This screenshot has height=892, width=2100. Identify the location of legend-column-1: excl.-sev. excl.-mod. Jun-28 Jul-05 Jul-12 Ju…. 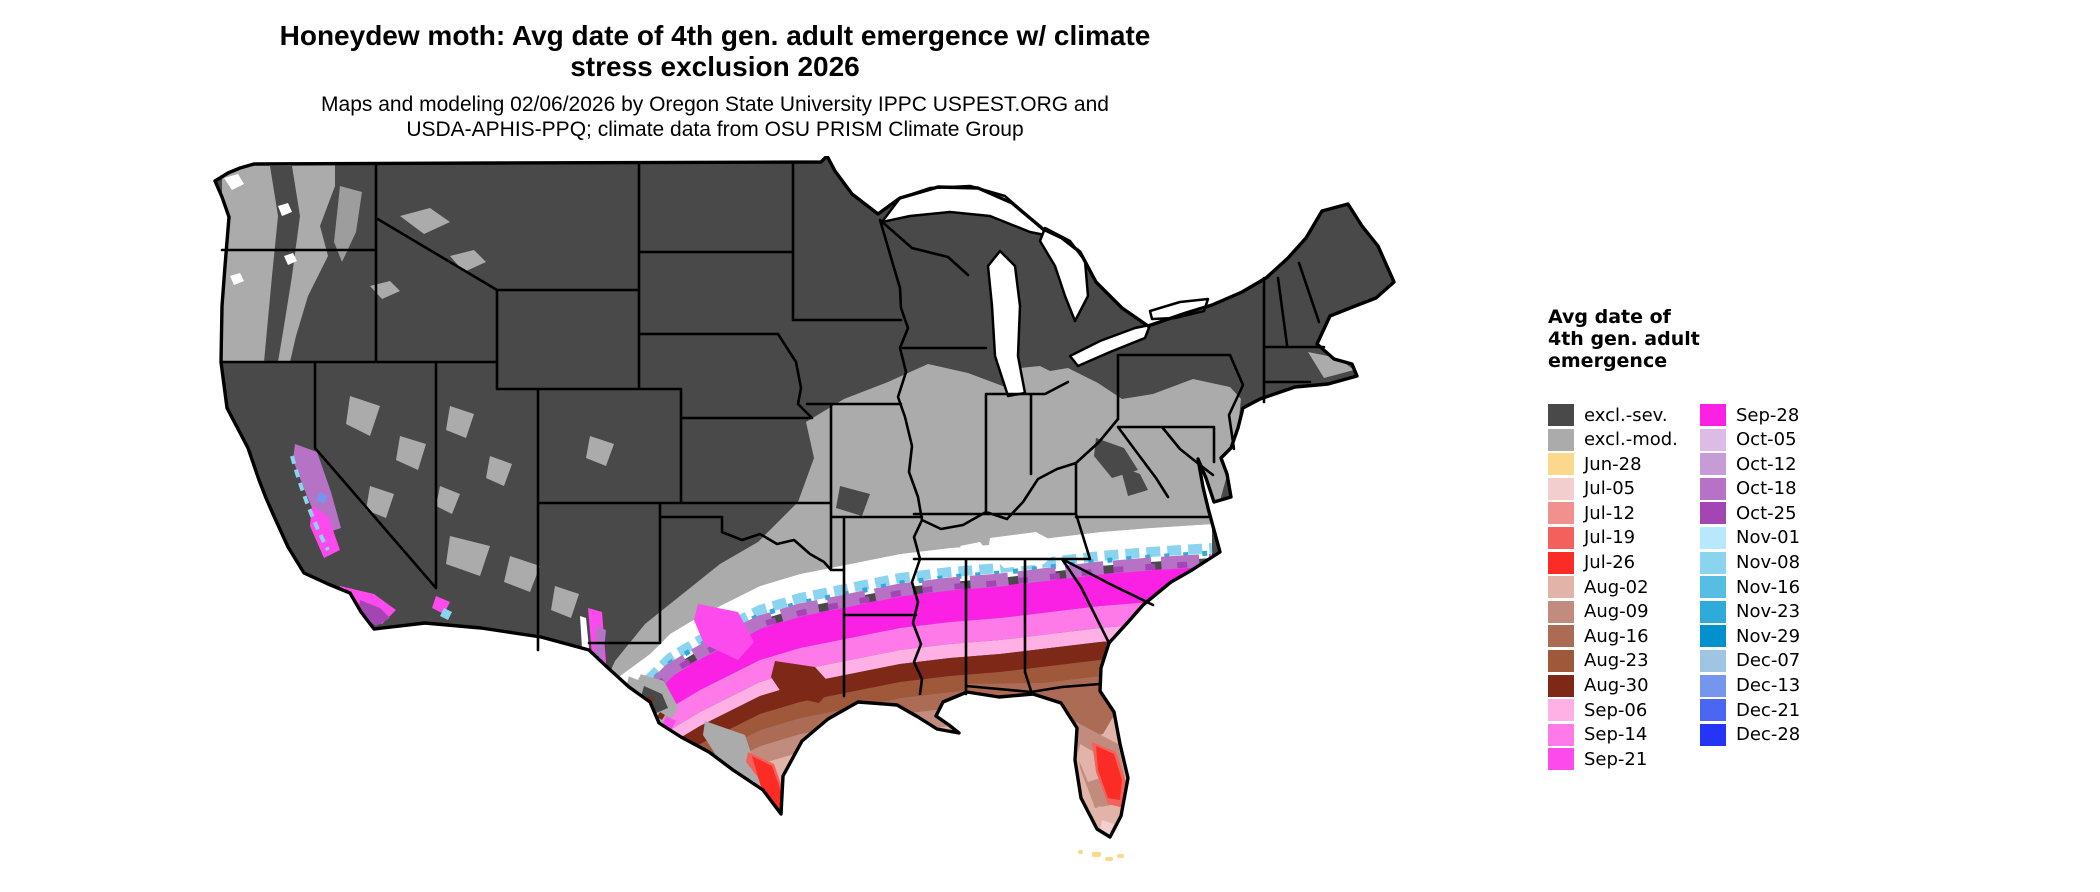
(1613, 588).